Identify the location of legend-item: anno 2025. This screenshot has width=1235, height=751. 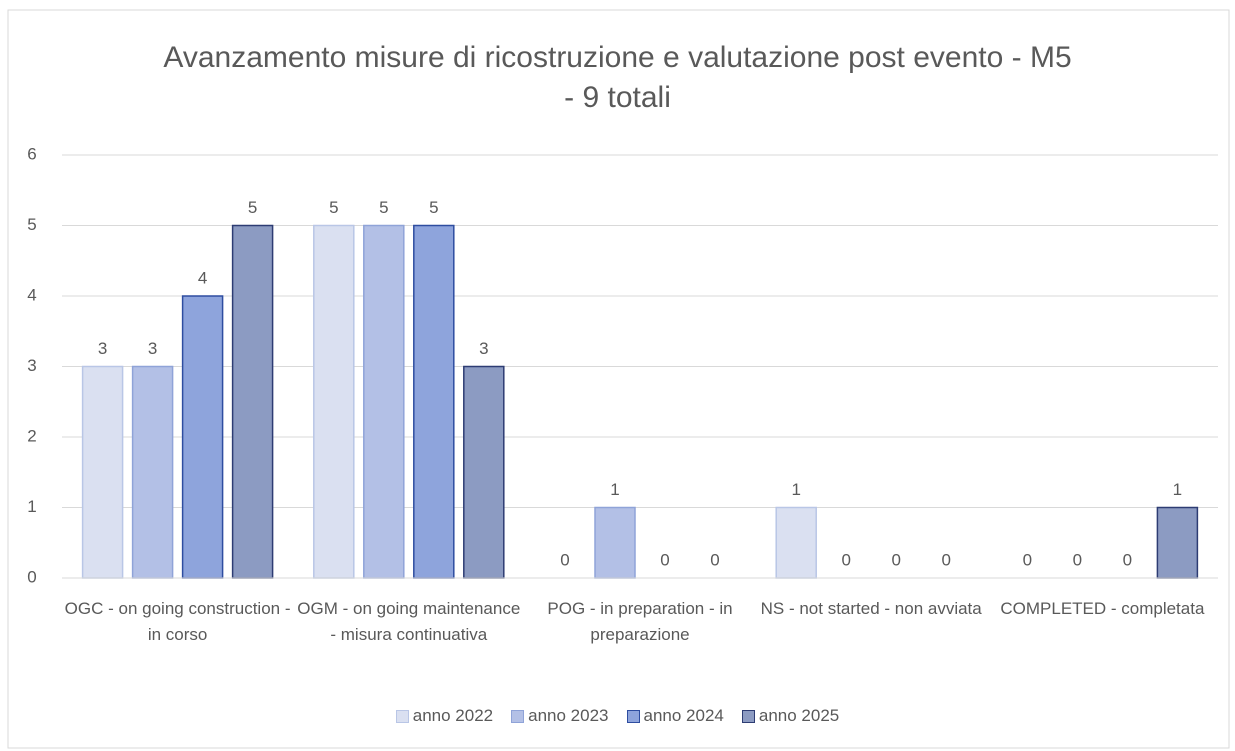
(790, 716).